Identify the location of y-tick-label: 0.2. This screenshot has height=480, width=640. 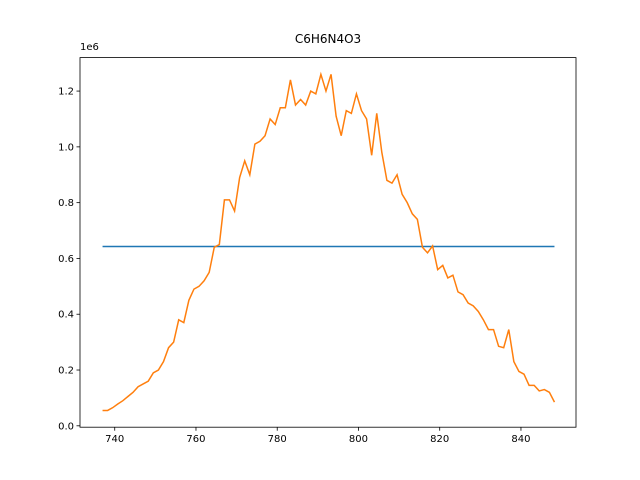
(66, 371).